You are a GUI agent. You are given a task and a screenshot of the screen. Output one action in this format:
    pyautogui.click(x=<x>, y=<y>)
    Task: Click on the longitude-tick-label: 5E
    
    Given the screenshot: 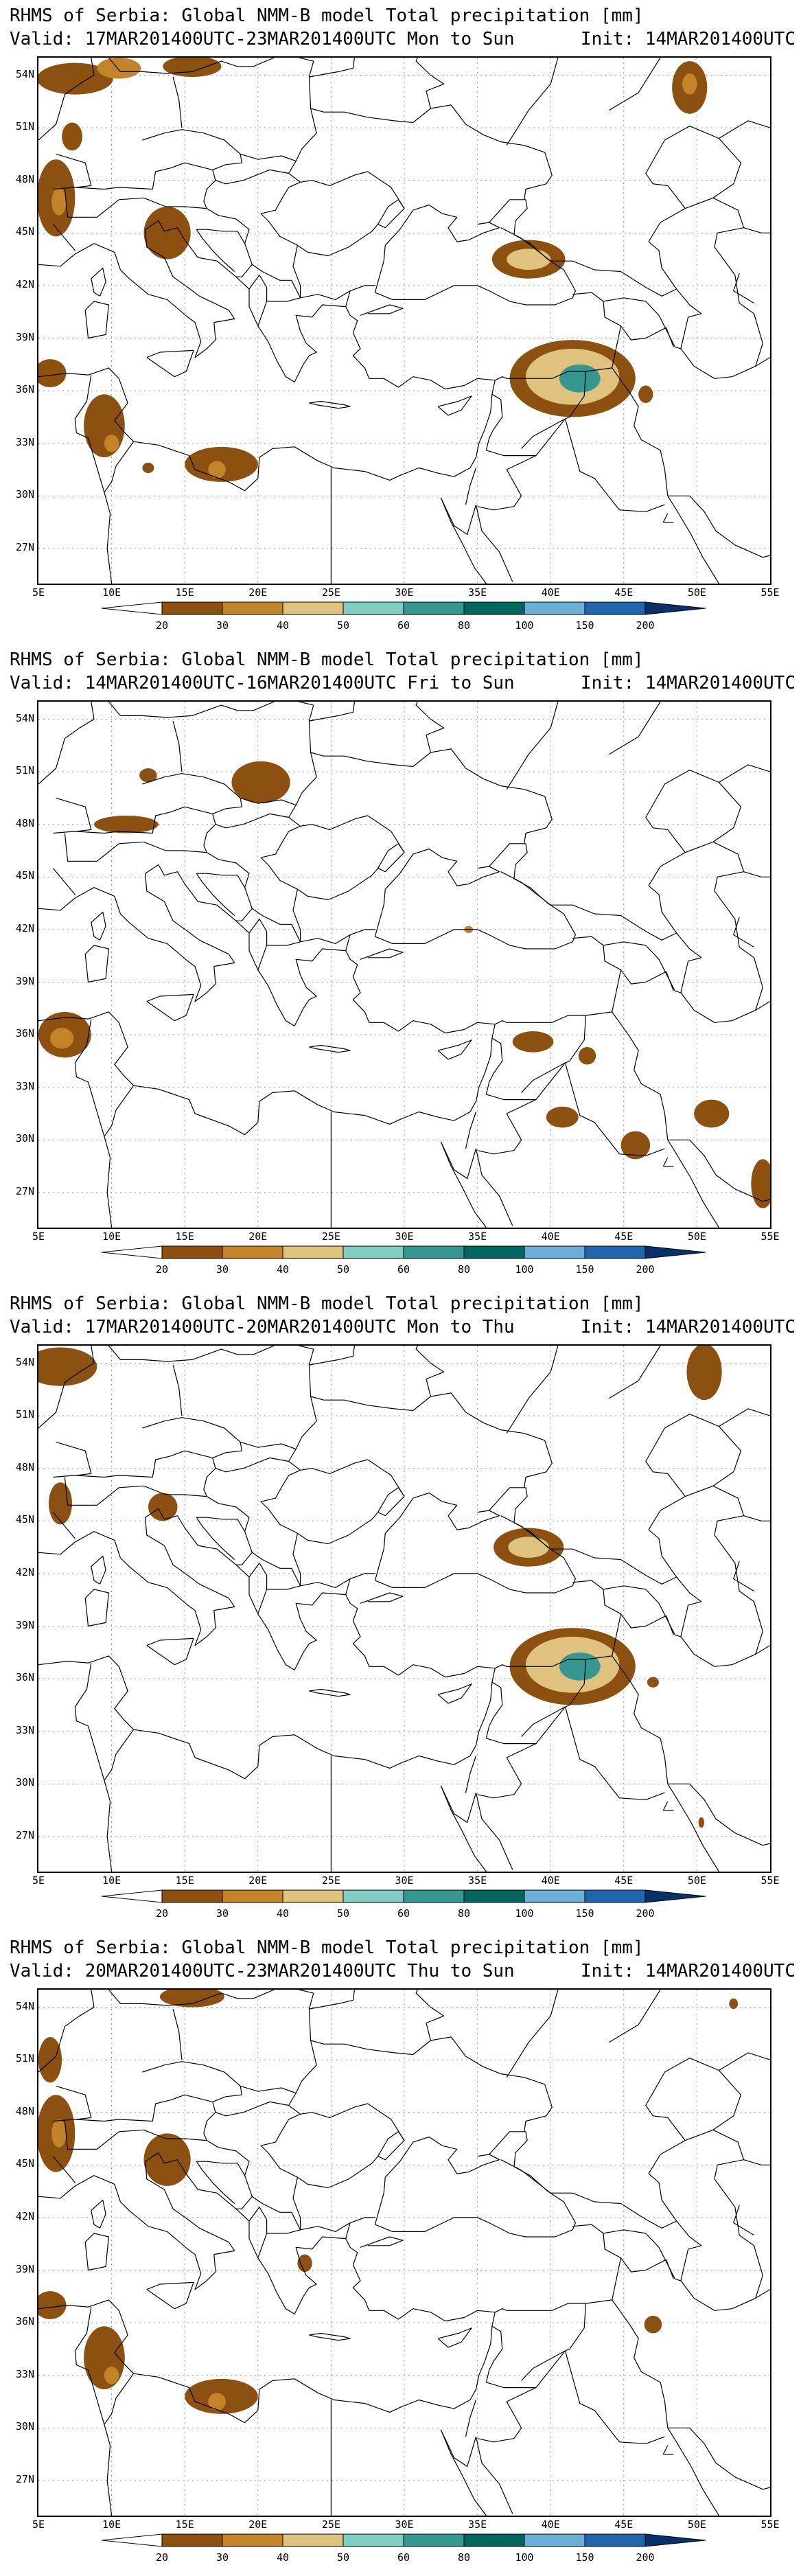 What is the action you would take?
    pyautogui.click(x=38, y=592)
    